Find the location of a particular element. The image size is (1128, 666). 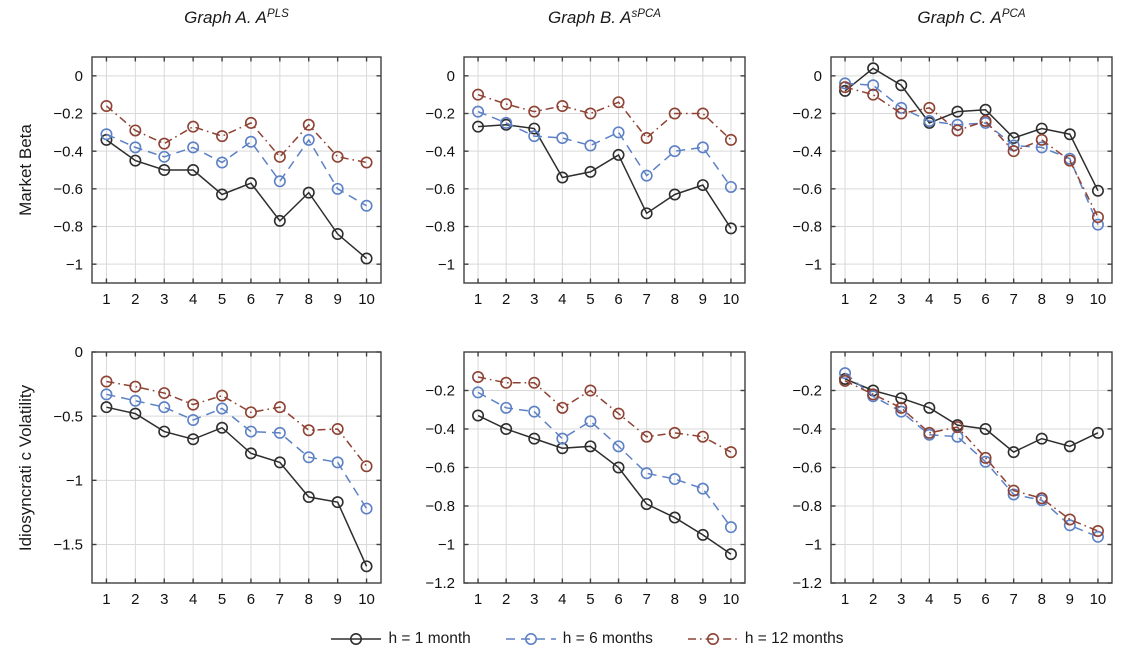

x-tick-label: 2 is located at coordinates (873, 599).